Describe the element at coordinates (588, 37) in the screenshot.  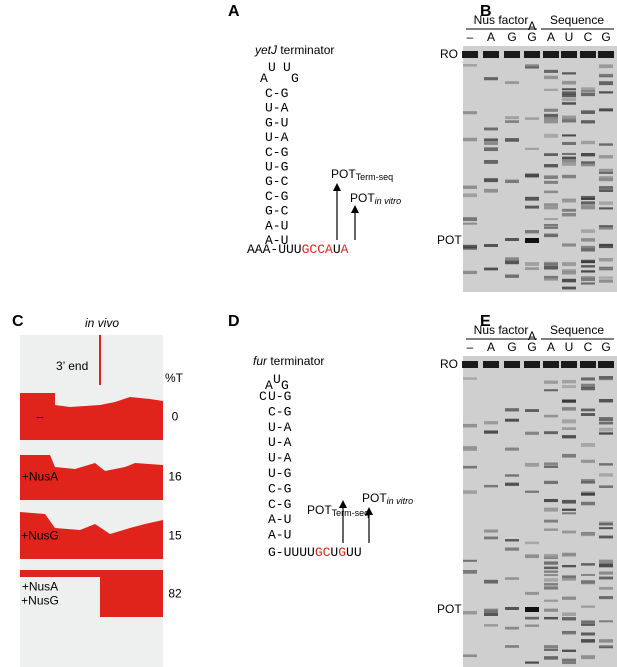
I see `lane-label: C` at that location.